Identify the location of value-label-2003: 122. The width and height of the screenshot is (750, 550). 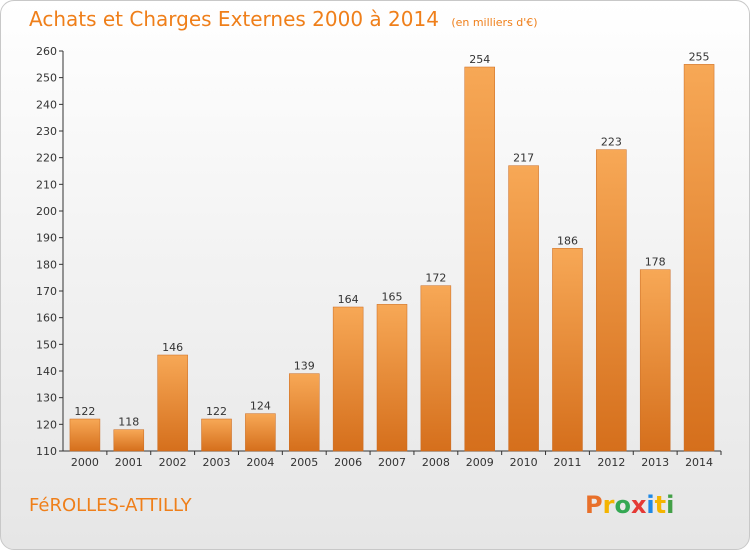
(216, 411).